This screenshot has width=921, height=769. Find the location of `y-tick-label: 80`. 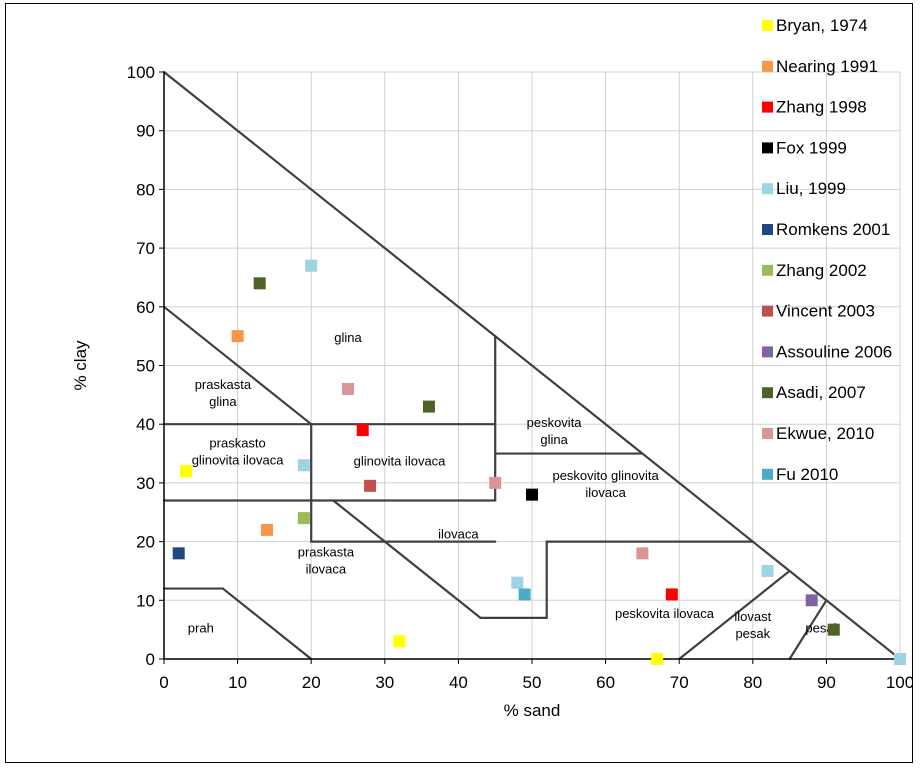

y-tick-label: 80 is located at coordinates (145, 189).